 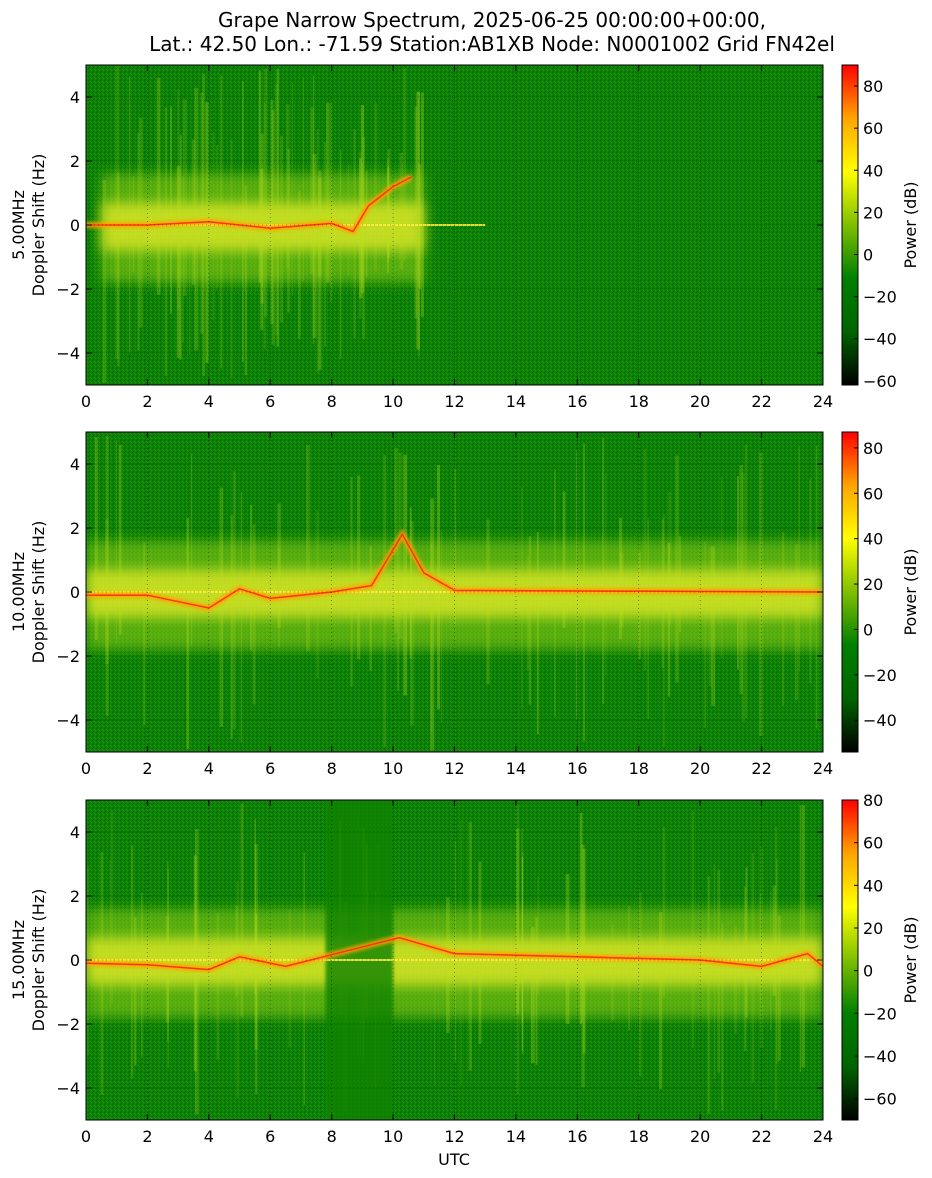 What do you see at coordinates (18, 960) in the screenshot?
I see `frequency-label: 15.00MHz` at bounding box center [18, 960].